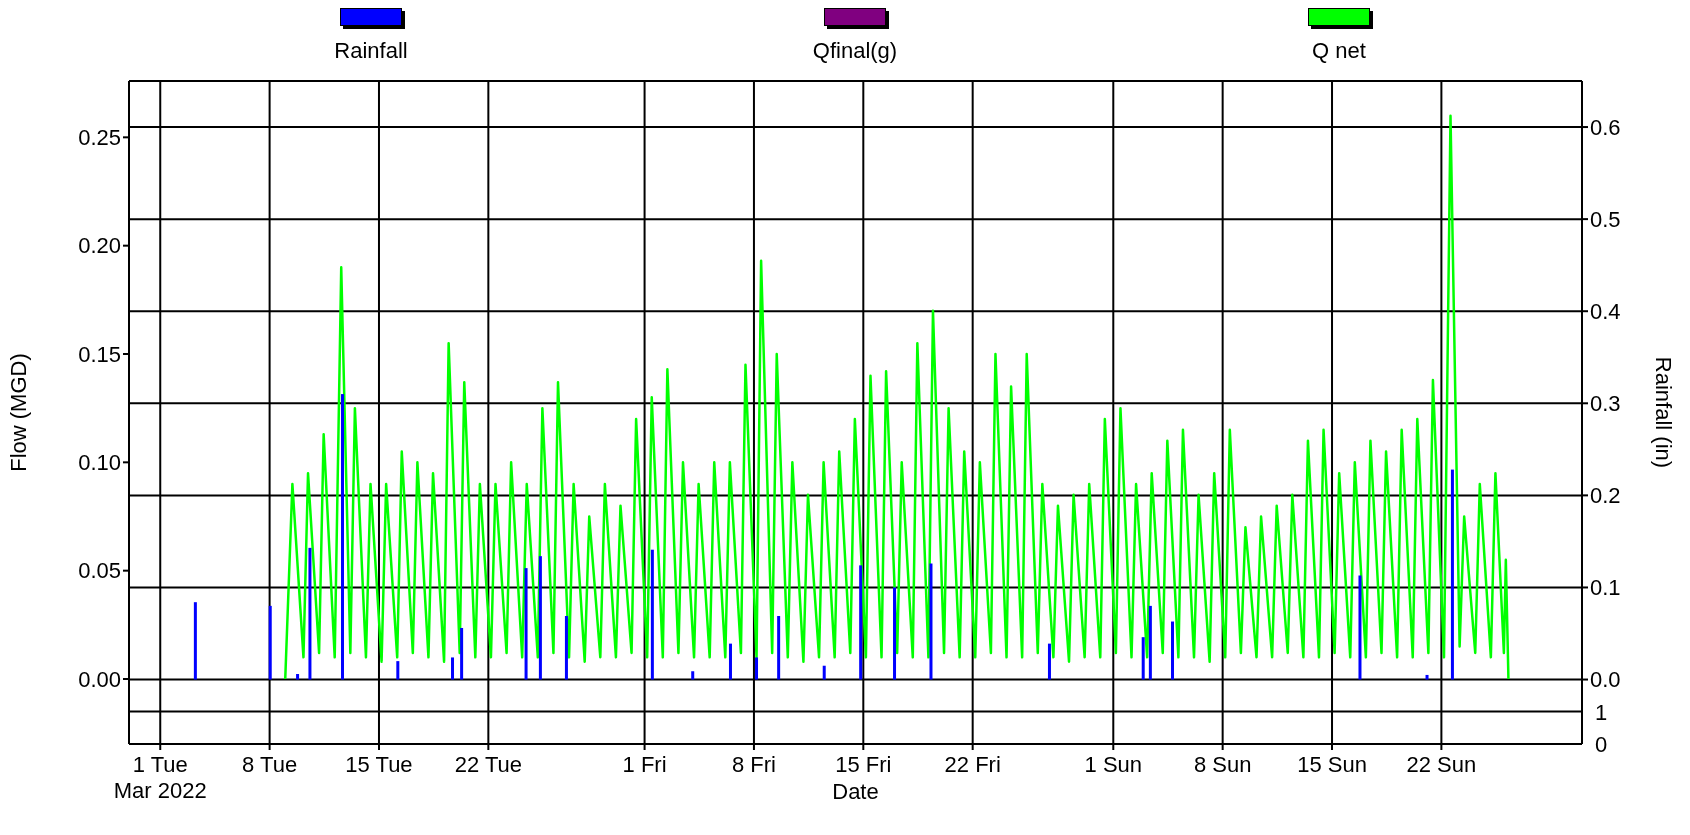 The image size is (1690, 835). I want to click on x-tick-label: 8 Sun, so click(1222, 764).